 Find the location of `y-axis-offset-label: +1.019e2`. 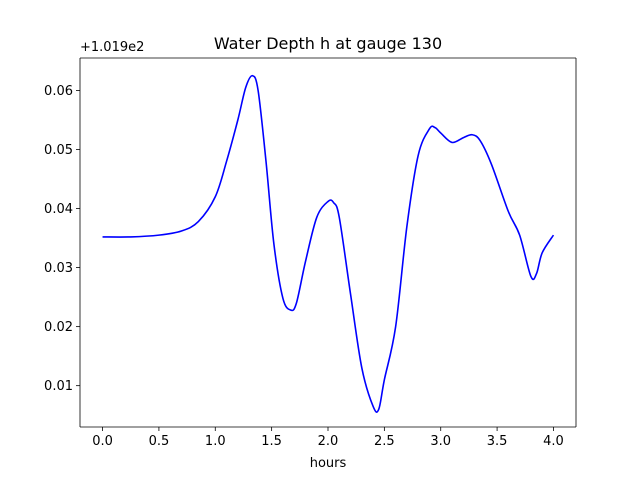

y-axis-offset-label: +1.019e2 is located at coordinates (112, 47).